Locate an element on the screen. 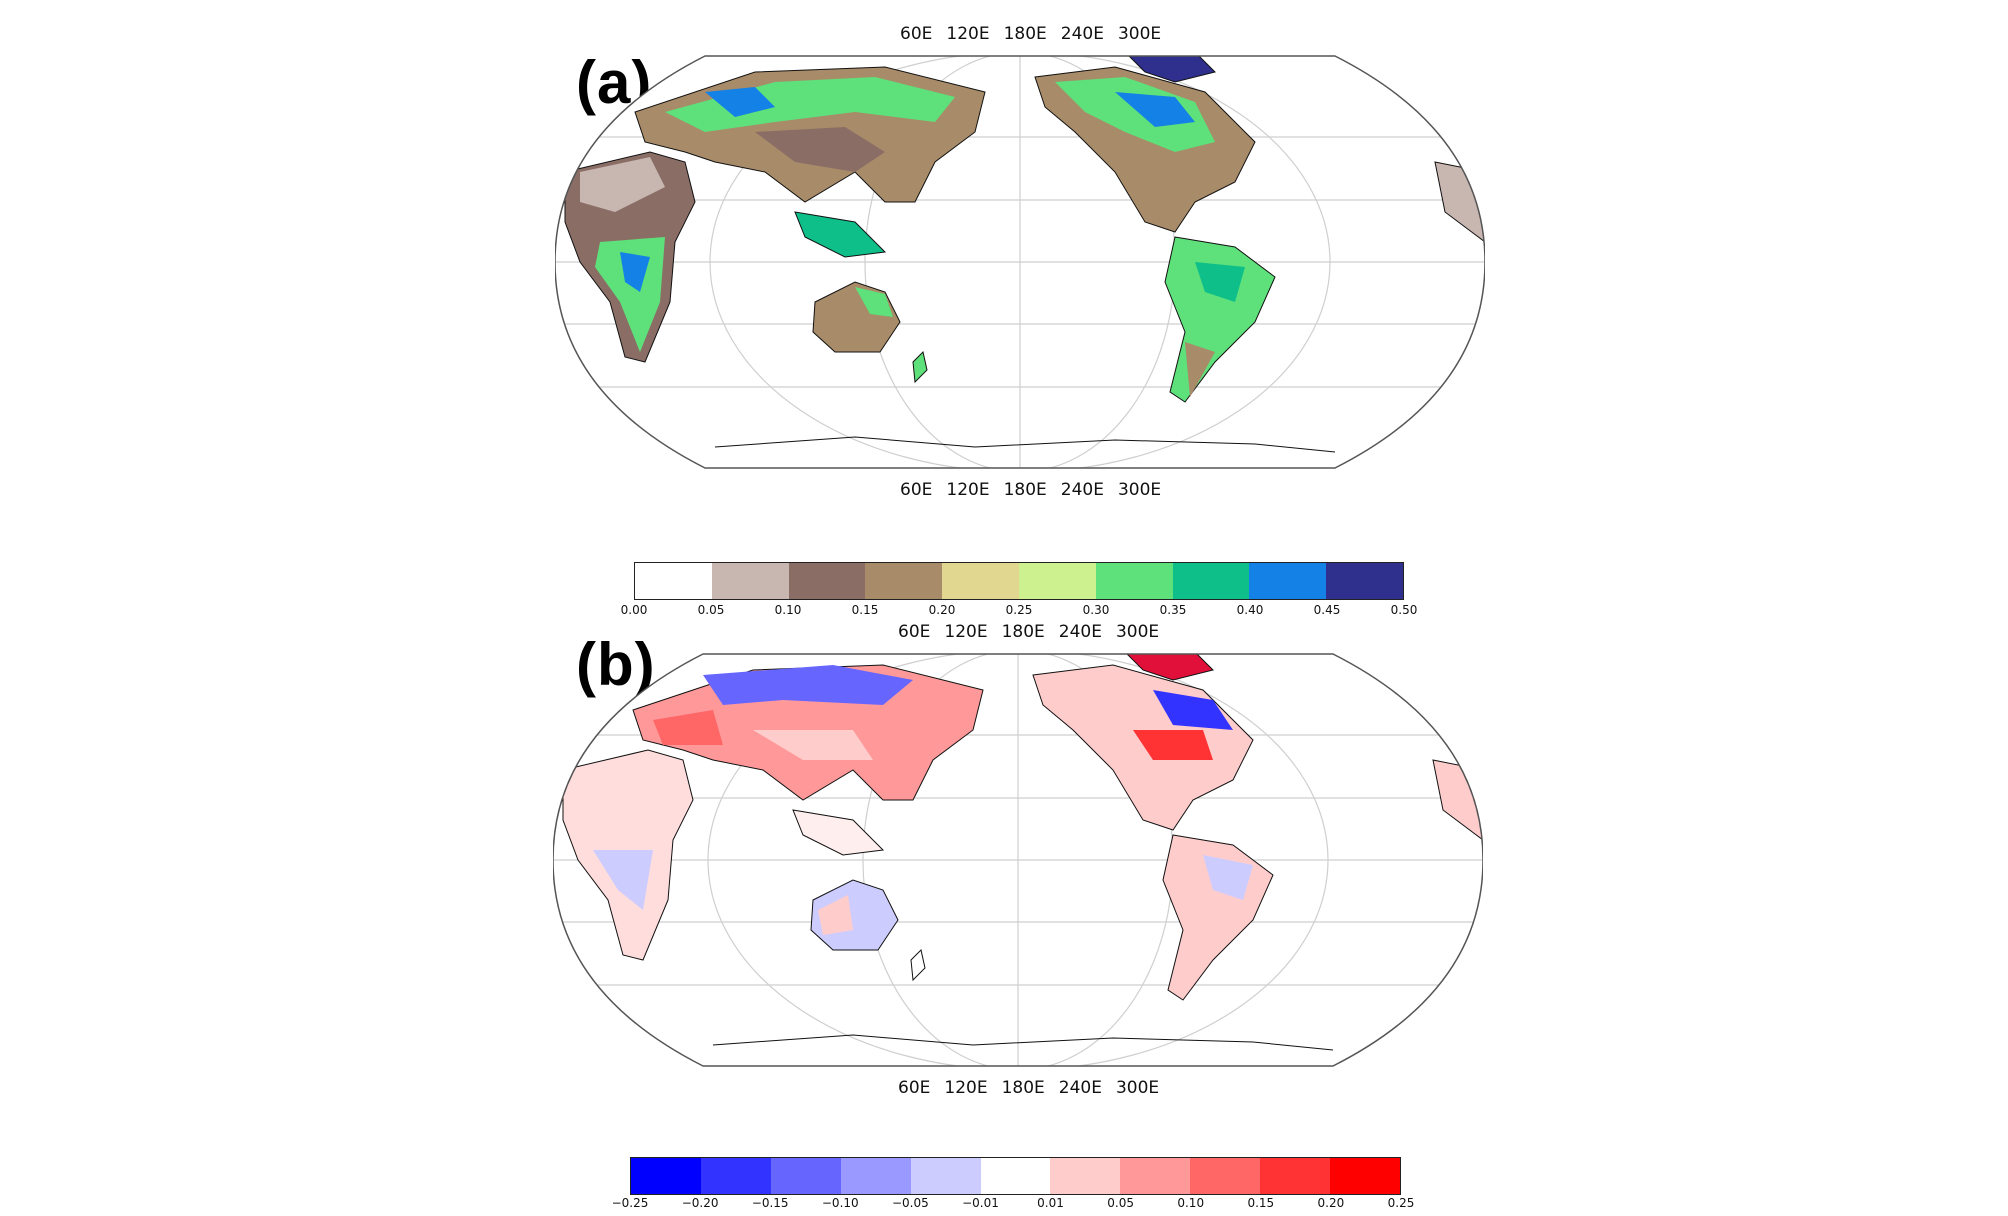 Image resolution: width=2008 pixels, height=1216 pixels. colorbar-tick-label: −0.01 is located at coordinates (980, 1203).